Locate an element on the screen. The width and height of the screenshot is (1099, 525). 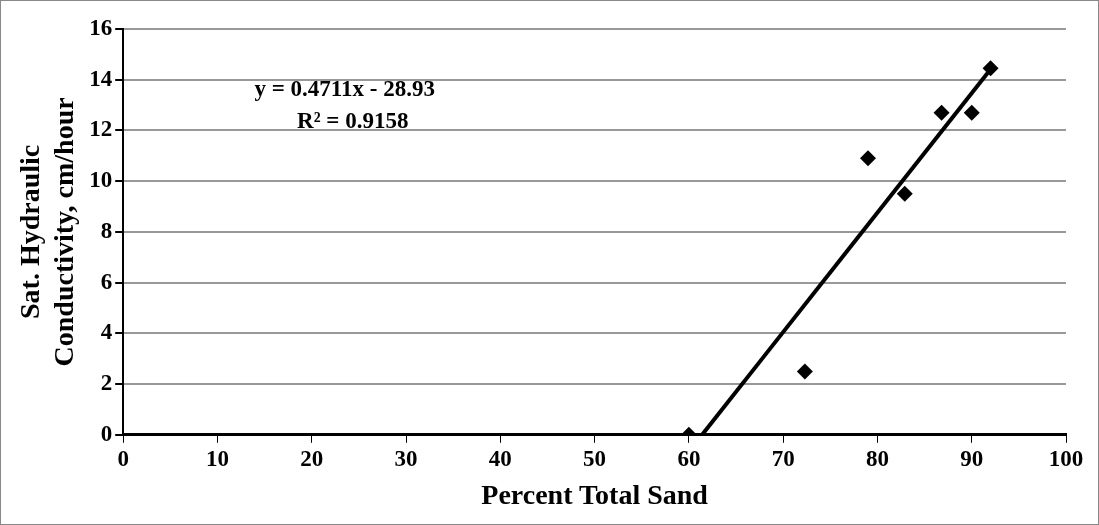
x-tick-label: 40 is located at coordinates (500, 458).